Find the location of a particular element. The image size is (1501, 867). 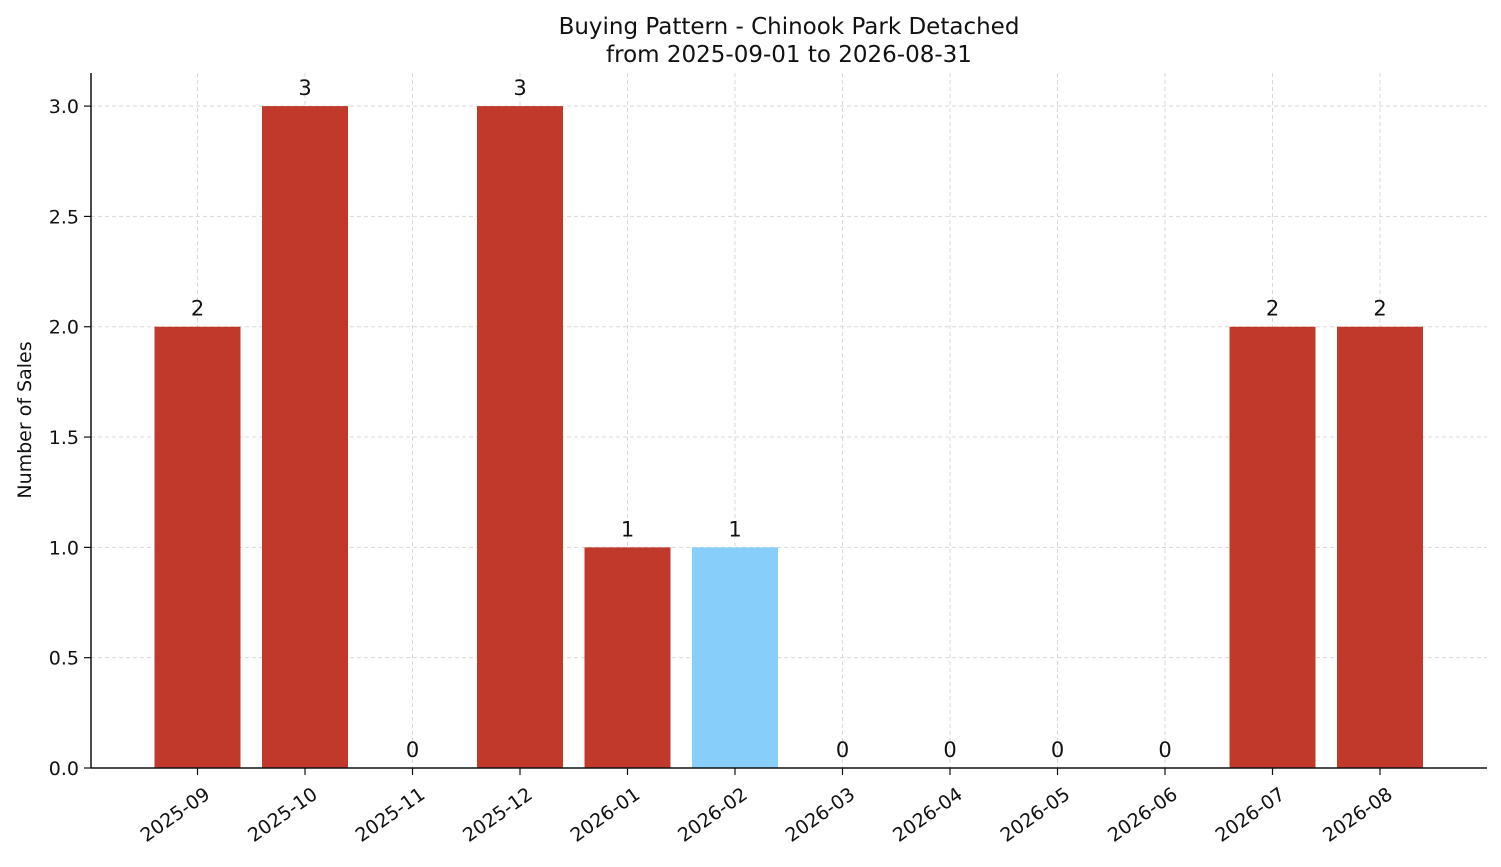

x-tick-label-2025-11: 2025-11 is located at coordinates (391, 815).